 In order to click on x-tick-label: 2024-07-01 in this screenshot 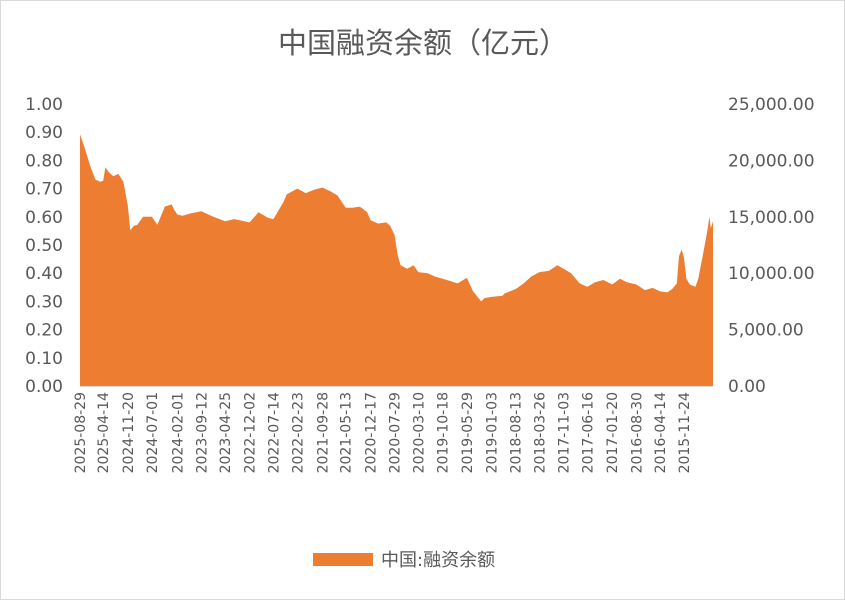, I will do `click(153, 432)`.